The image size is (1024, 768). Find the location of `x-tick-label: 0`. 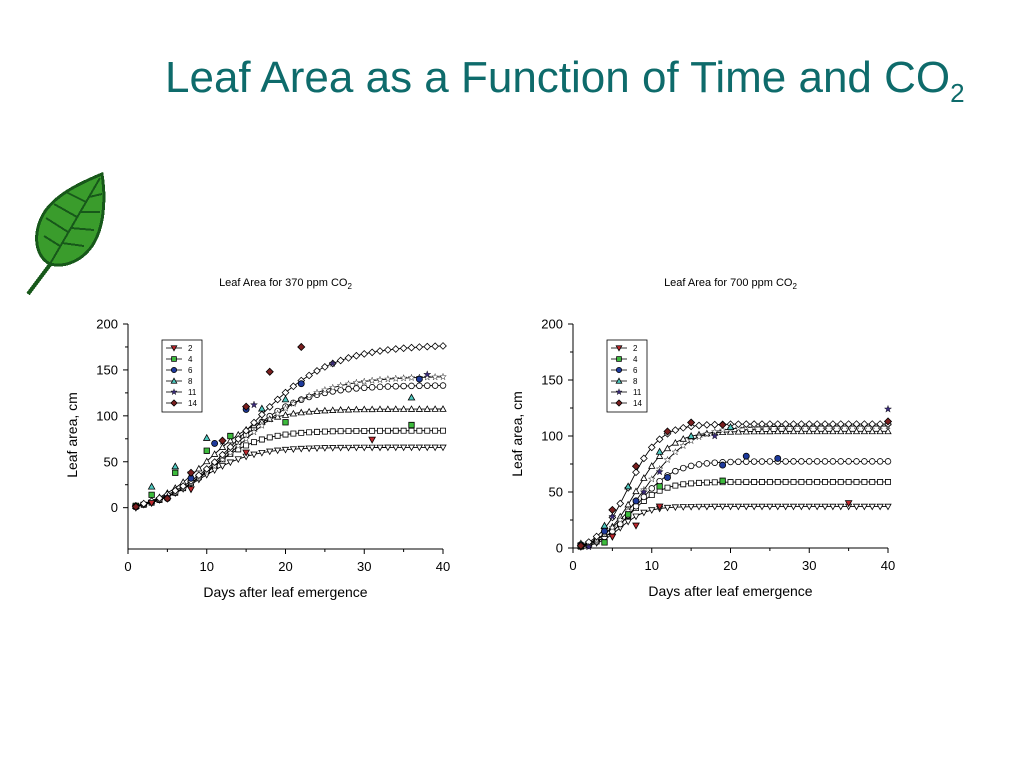

x-tick-label: 0 is located at coordinates (572, 565).